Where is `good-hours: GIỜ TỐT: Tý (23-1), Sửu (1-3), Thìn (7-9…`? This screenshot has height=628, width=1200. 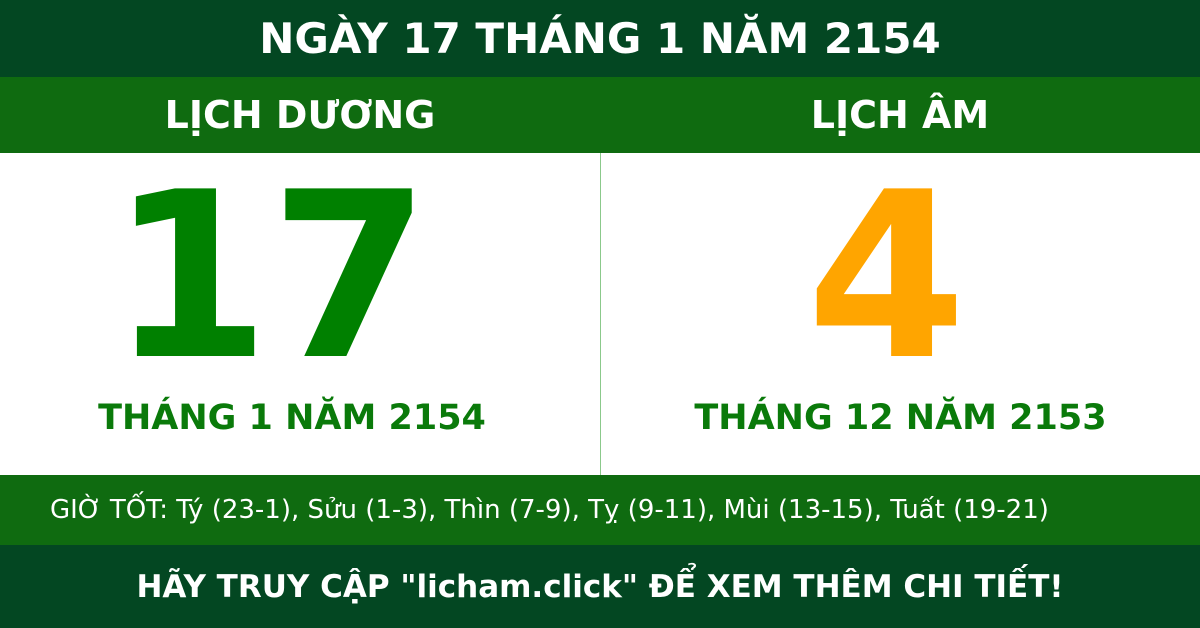 good-hours: GIỜ TỐT: Tý (23-1), Sửu (1-3), Thìn (7-9… is located at coordinates (600, 510).